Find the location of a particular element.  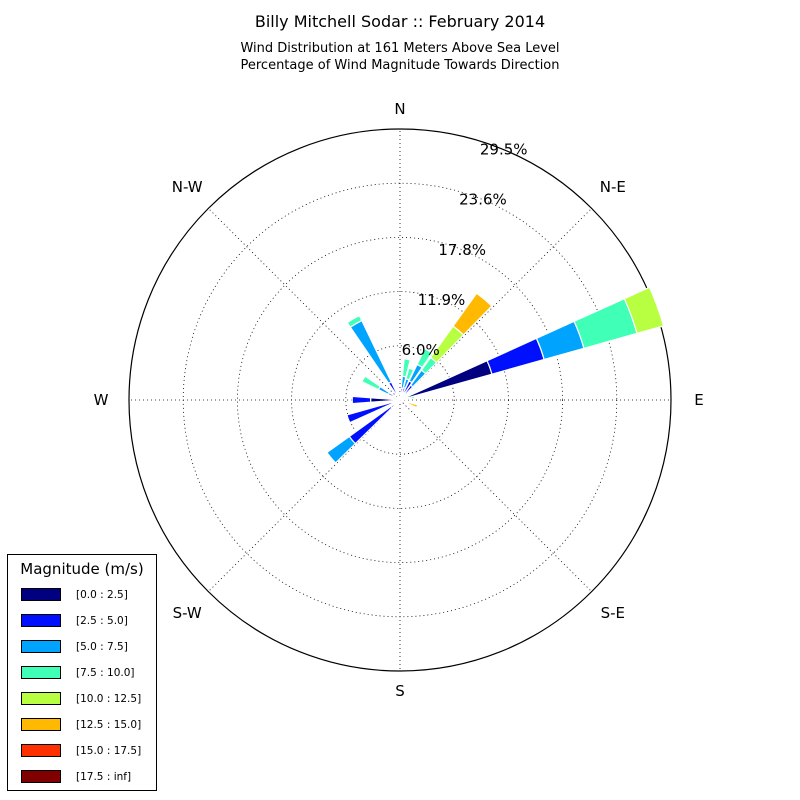

legend-label: [12.5 : 15.0] is located at coordinates (109, 725).